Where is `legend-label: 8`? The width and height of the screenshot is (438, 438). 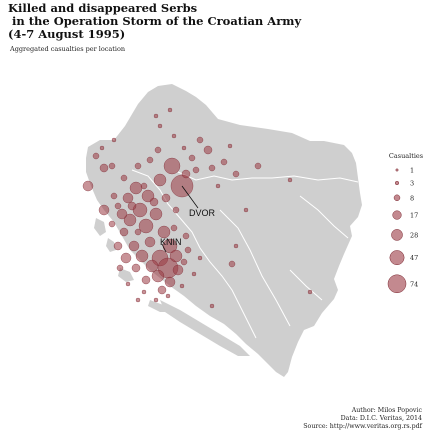
legend-label: 8 is located at coordinates (412, 198).